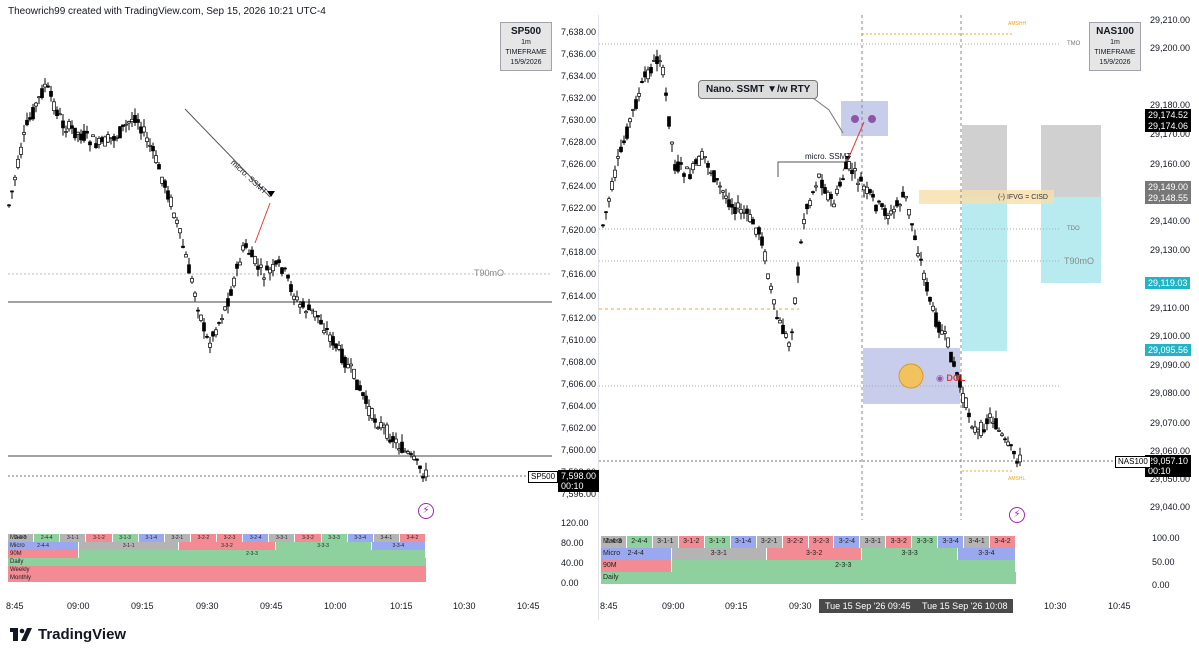 The height and width of the screenshot is (655, 1199). Describe the element at coordinates (1115, 62) in the screenshot. I see `right-date: 15/9/2026` at that location.